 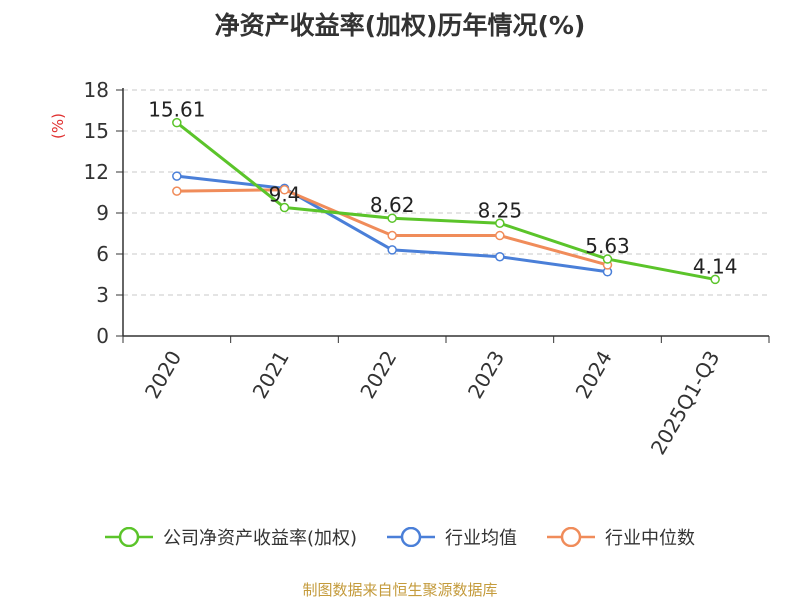 I want to click on source-note: 制图数据来自恒生聚源数据库, so click(x=400, y=590).